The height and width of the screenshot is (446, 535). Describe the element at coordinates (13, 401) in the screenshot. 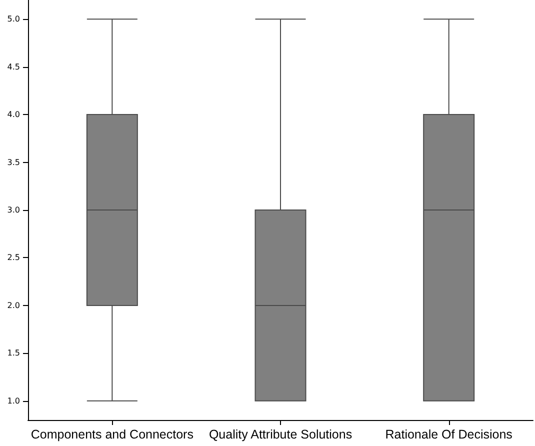

I see `y-tick-label: 1.0` at that location.